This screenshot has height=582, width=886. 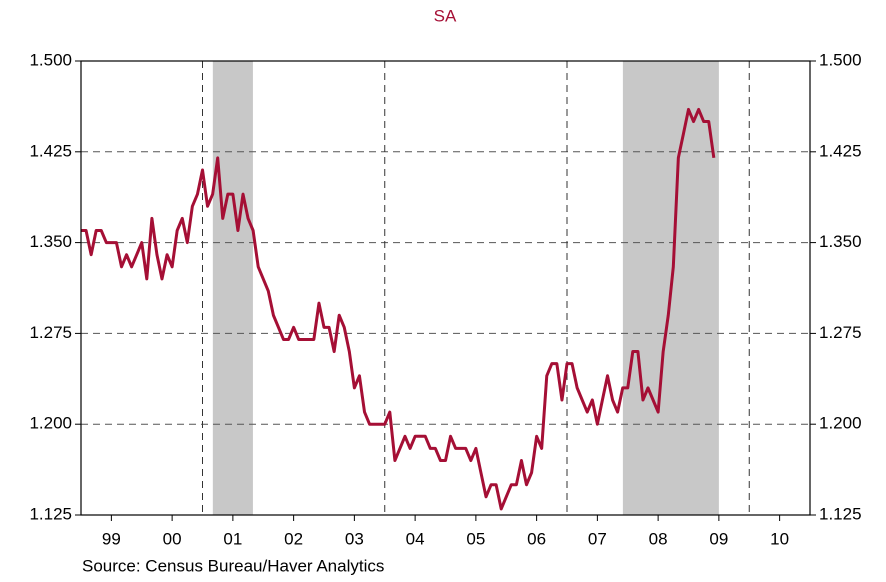 What do you see at coordinates (597, 538) in the screenshot?
I see `x-tick-label: 07` at bounding box center [597, 538].